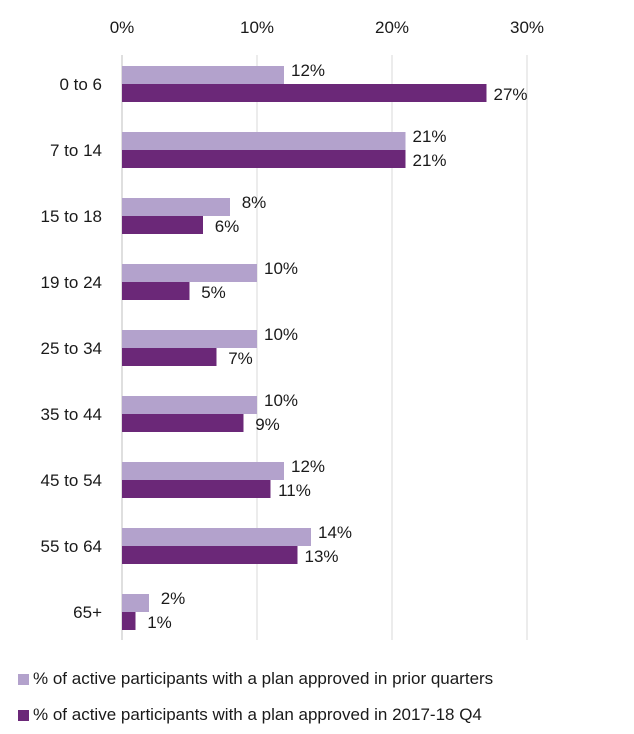 The image size is (634, 734). I want to click on data-label-series1-35-to-44: 10%, so click(281, 400).